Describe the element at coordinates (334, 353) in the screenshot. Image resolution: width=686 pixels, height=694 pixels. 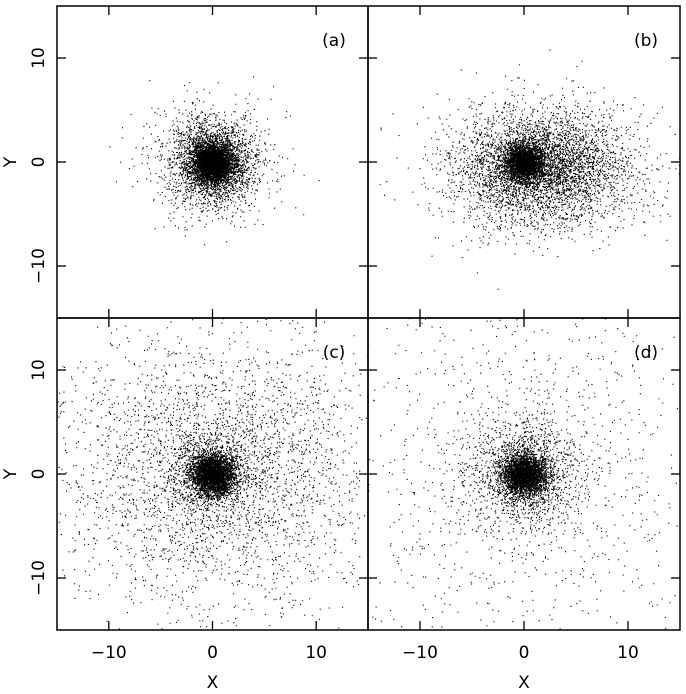
I see `panel-label: (c)` at that location.